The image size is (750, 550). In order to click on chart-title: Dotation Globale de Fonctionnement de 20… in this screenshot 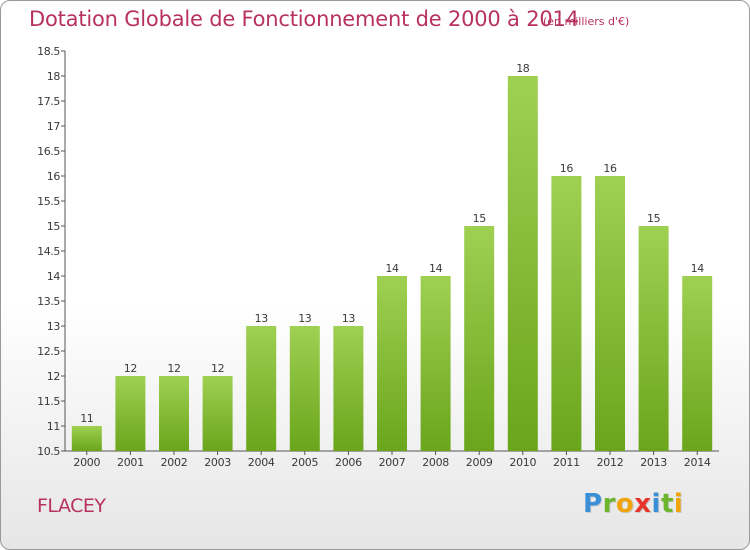, I will do `click(304, 19)`.